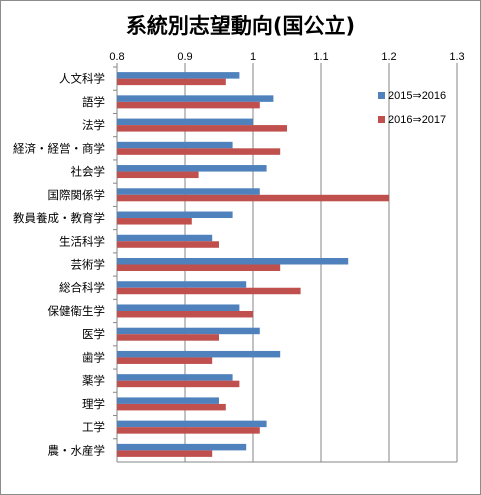 This screenshot has height=495, width=481. I want to click on category-label: 歯学, so click(93, 357).